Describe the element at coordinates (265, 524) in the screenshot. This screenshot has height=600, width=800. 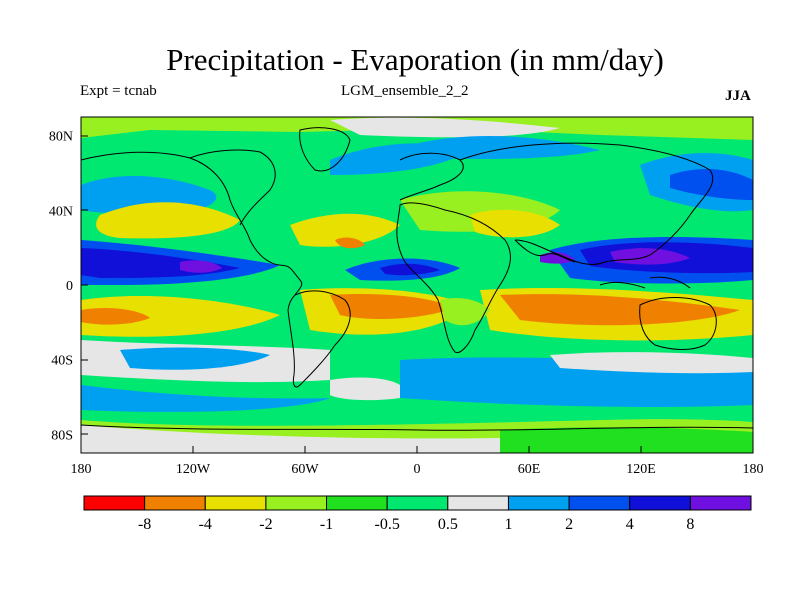
I see `colorbar-label: -2` at that location.